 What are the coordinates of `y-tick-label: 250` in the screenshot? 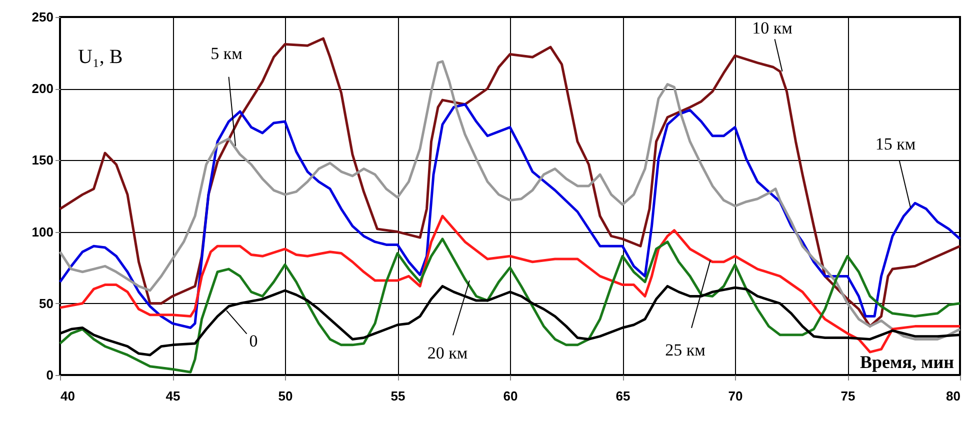 It's located at (43, 17).